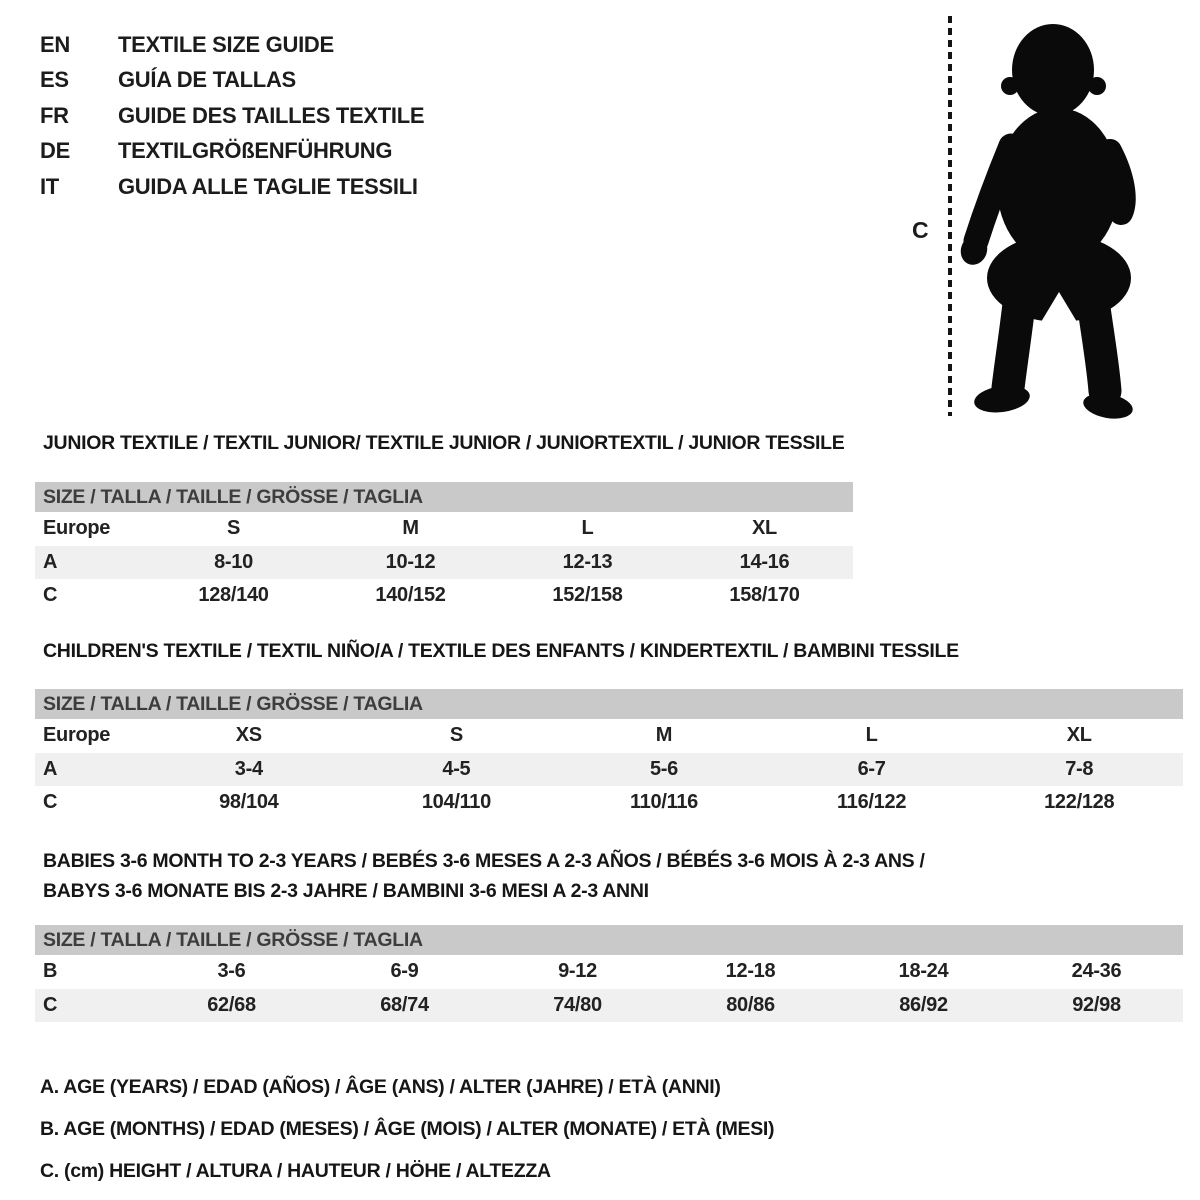 The image size is (1200, 1200). I want to click on table-row-age-months: B 3-6 6-9 9-12 12-18 18-24 24-36, so click(609, 972).